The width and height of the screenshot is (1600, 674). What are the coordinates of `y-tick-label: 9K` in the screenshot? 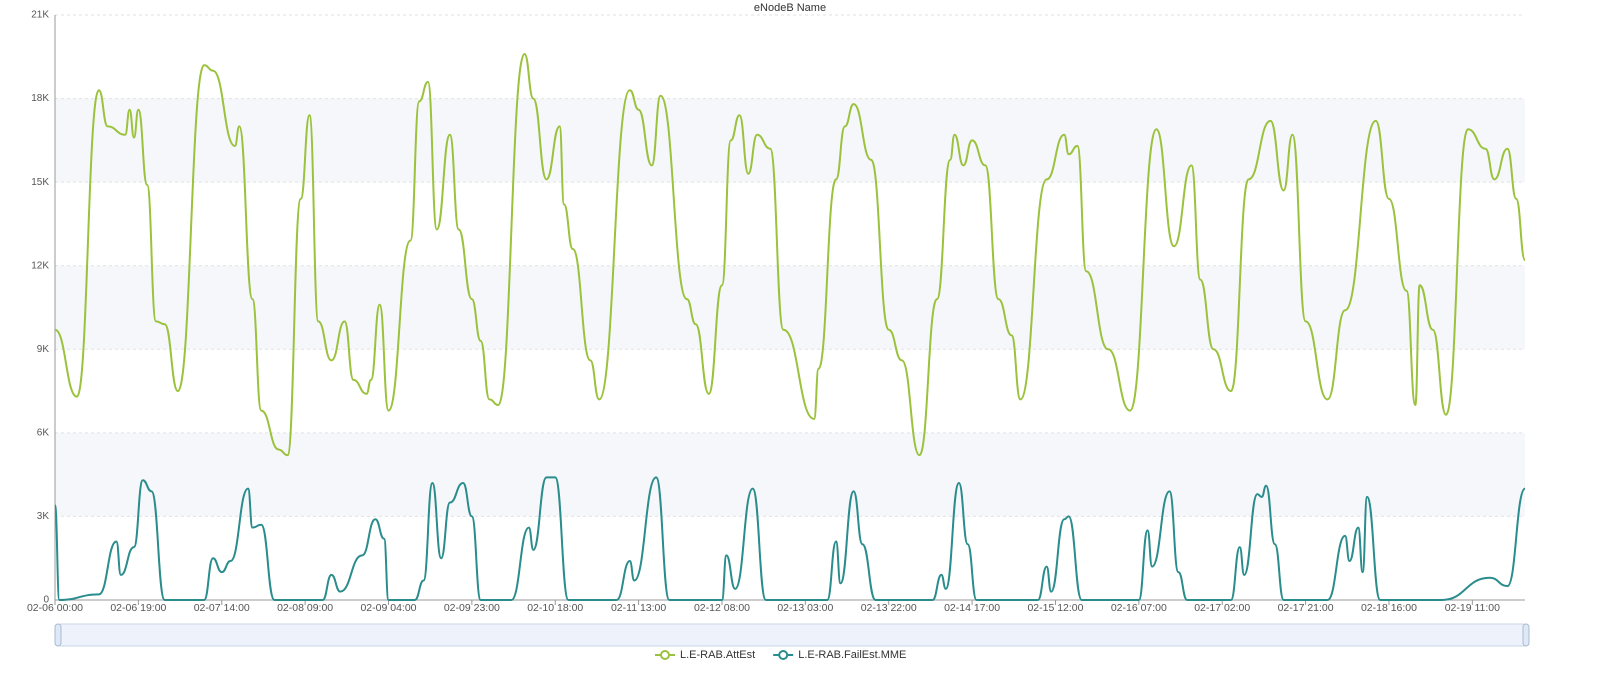 It's located at (43, 349).